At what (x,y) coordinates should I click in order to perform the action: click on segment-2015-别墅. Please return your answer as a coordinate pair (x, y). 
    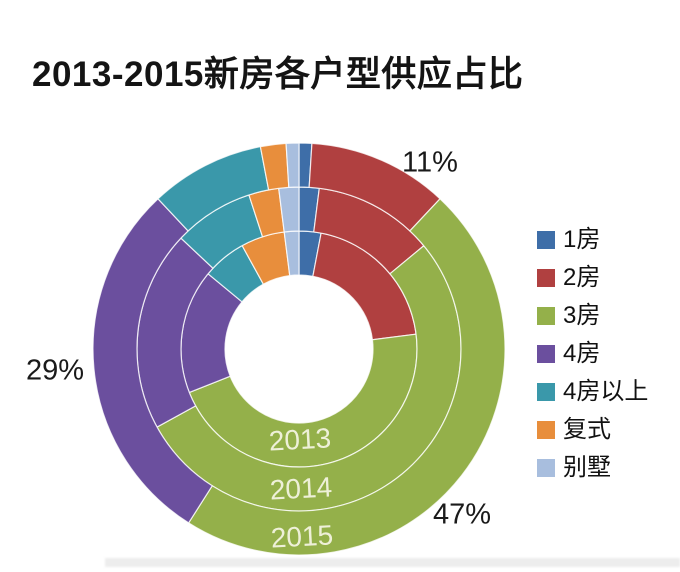
    Looking at the image, I should click on (292, 165).